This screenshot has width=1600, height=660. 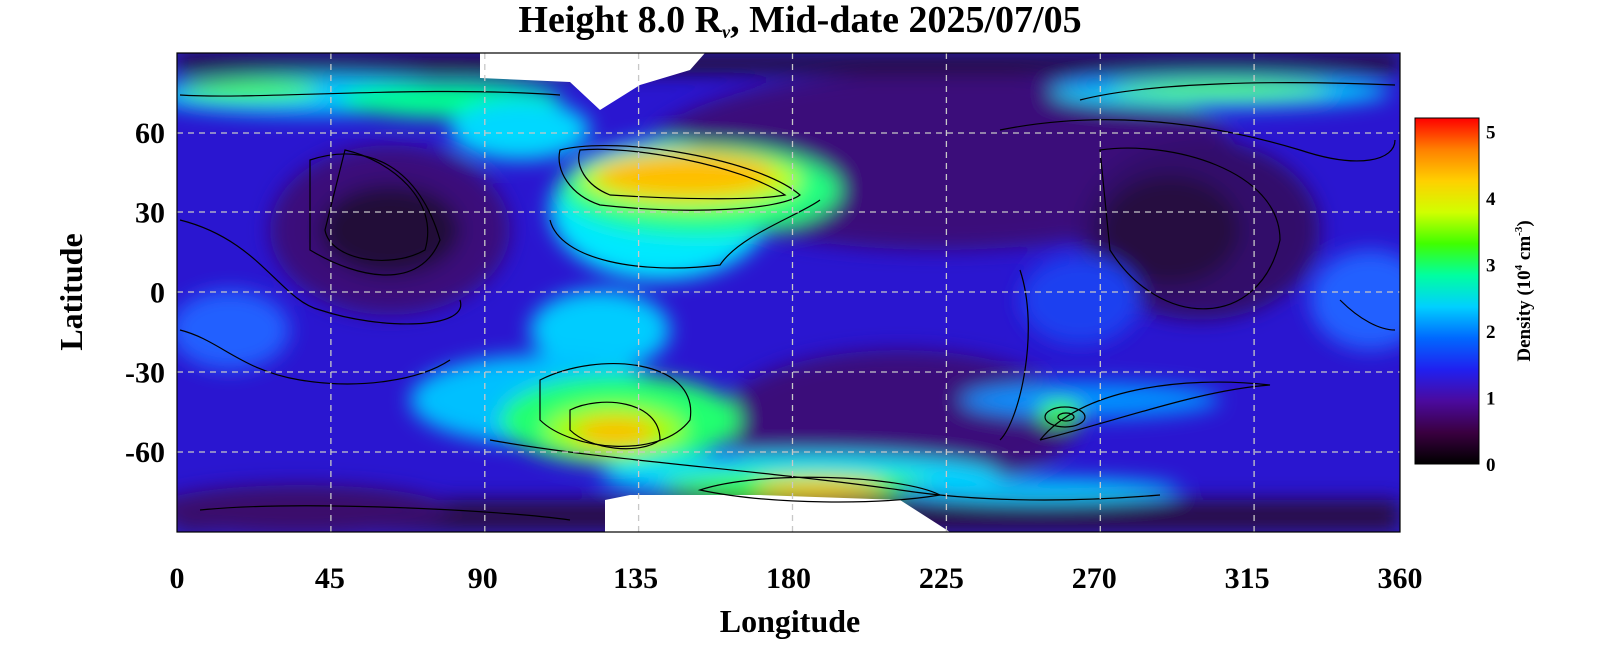 I want to click on colorbar, so click(x=1447, y=291).